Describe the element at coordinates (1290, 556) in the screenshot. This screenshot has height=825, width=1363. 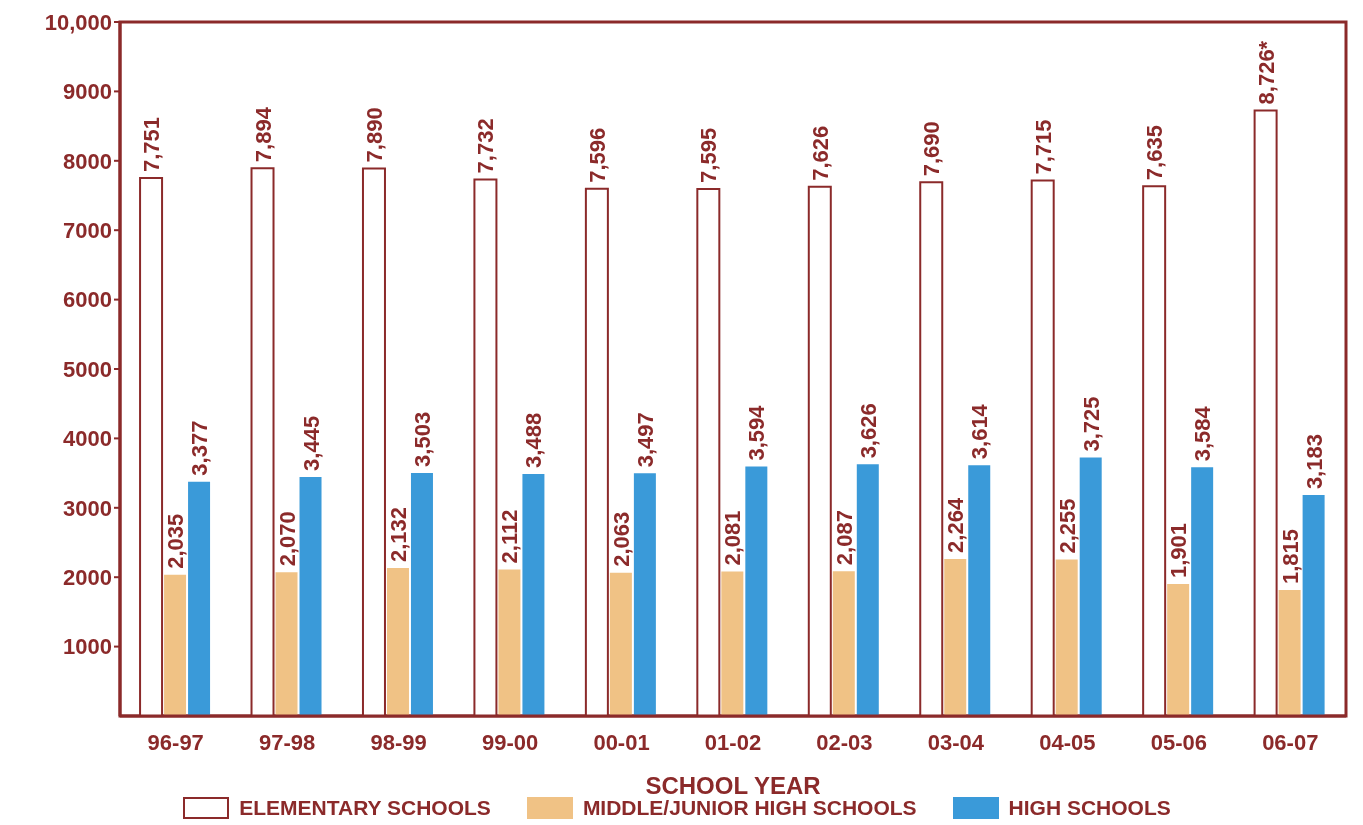
I see `data-label: 1,815` at that location.